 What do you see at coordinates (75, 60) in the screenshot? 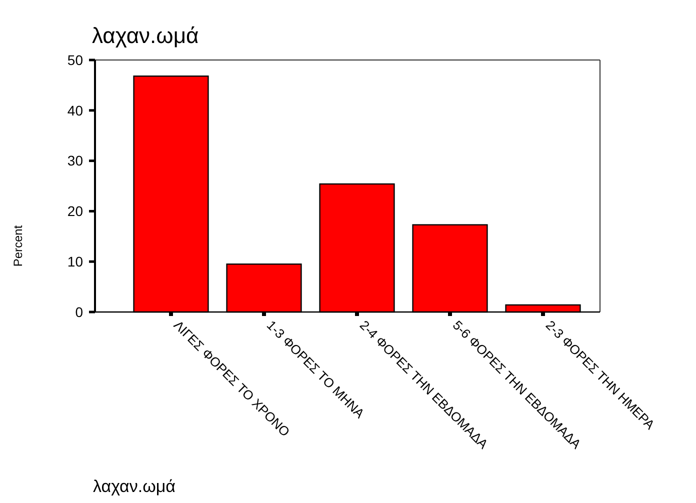
I see `y-tick-label: 50` at bounding box center [75, 60].